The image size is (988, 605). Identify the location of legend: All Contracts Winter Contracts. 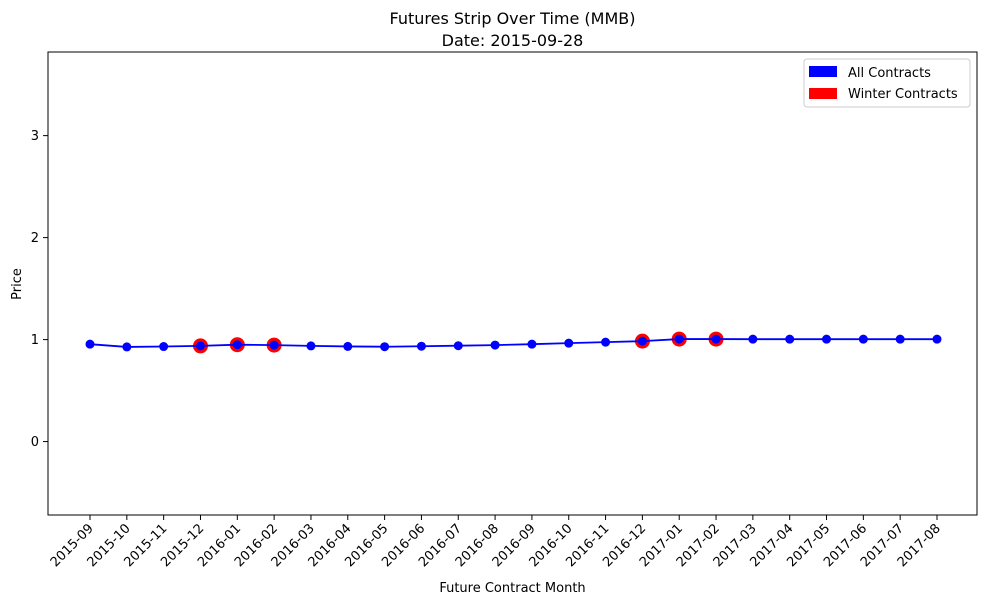
(887, 83).